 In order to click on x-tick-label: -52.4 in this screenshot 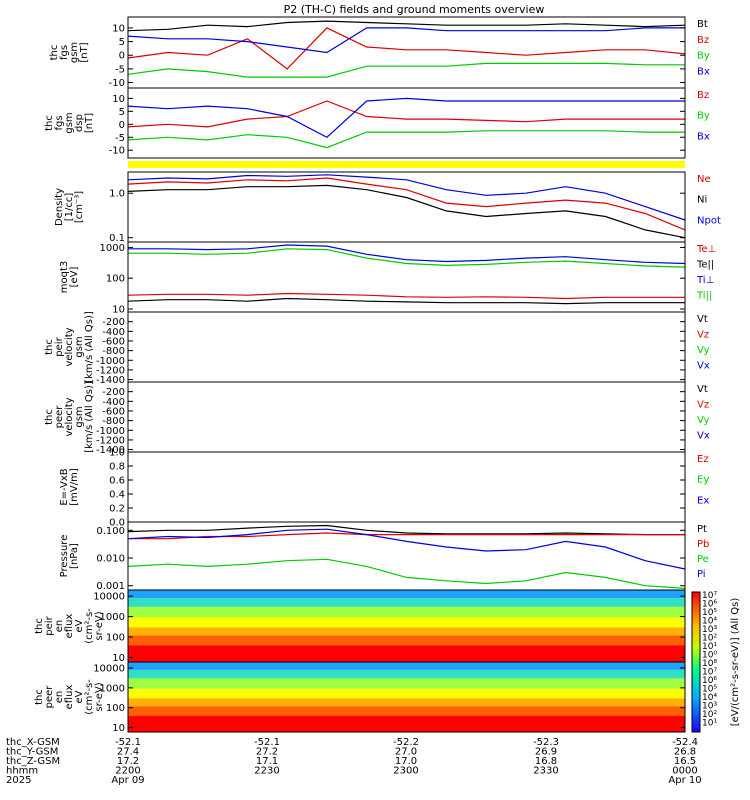, I will do `click(685, 742)`.